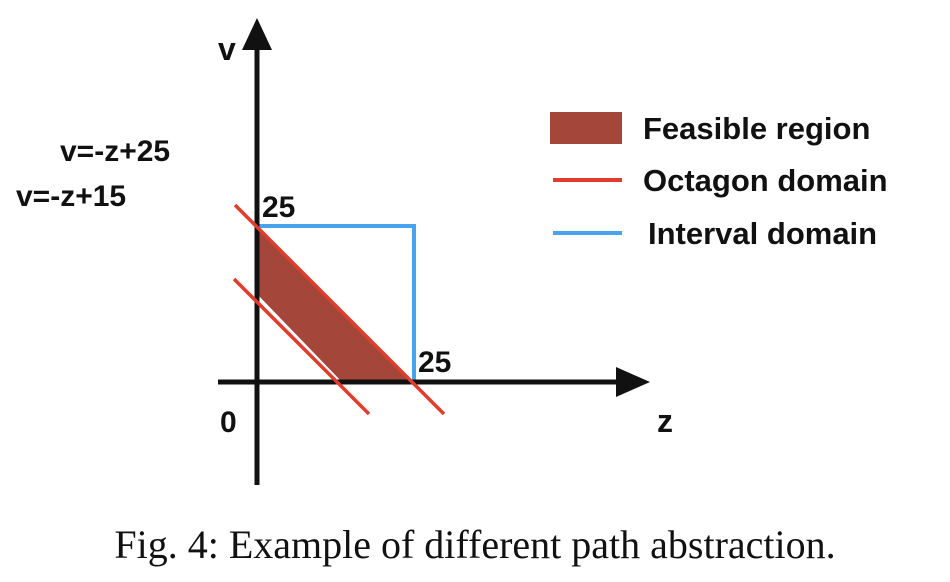  I want to click on octagon-line-lower, so click(301, 346).